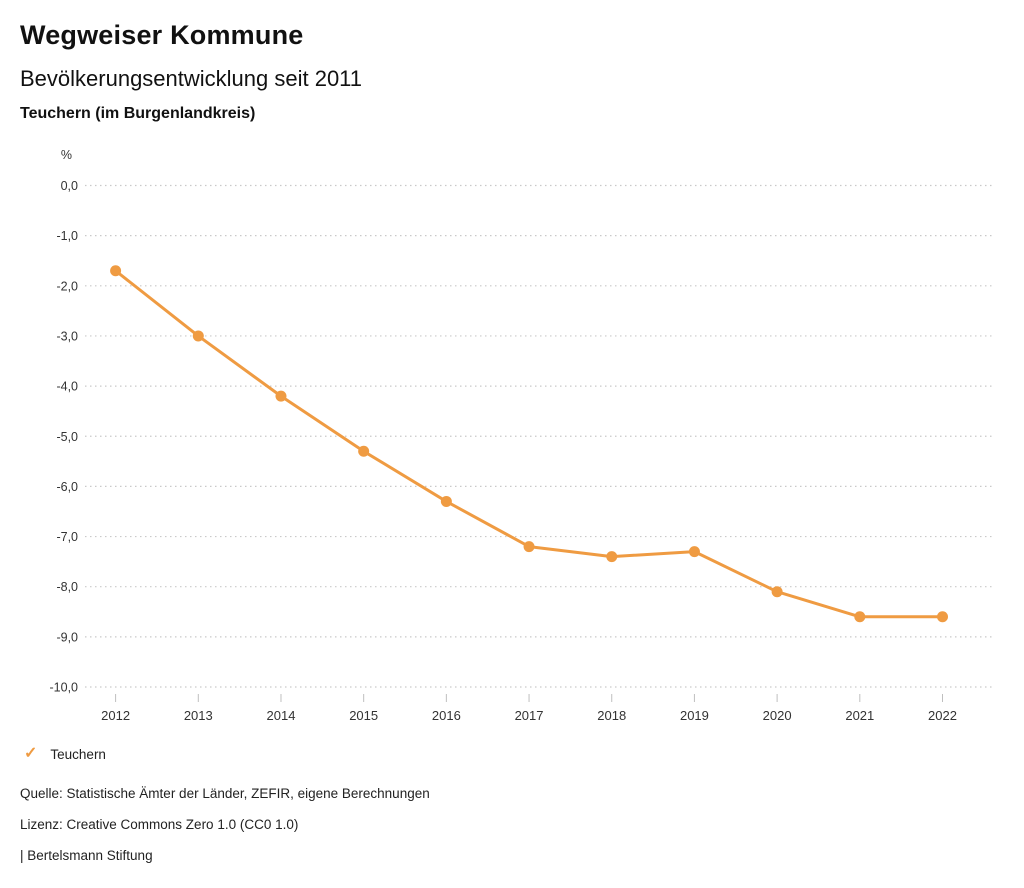 The image size is (1024, 888). What do you see at coordinates (162, 35) in the screenshot?
I see `page-title: Wegweiser Kommune` at bounding box center [162, 35].